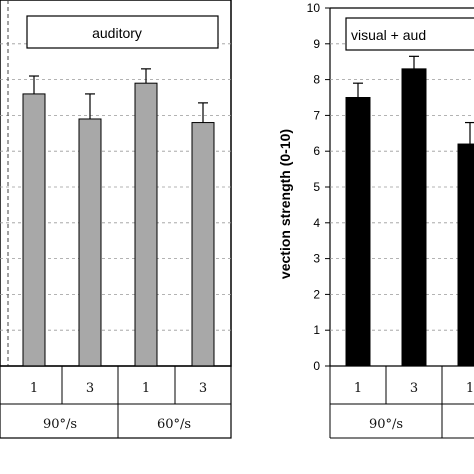  I want to click on right-y-tick-labels: 0 1 2 3 4 5 6 7 8 9 10, so click(318, 187).